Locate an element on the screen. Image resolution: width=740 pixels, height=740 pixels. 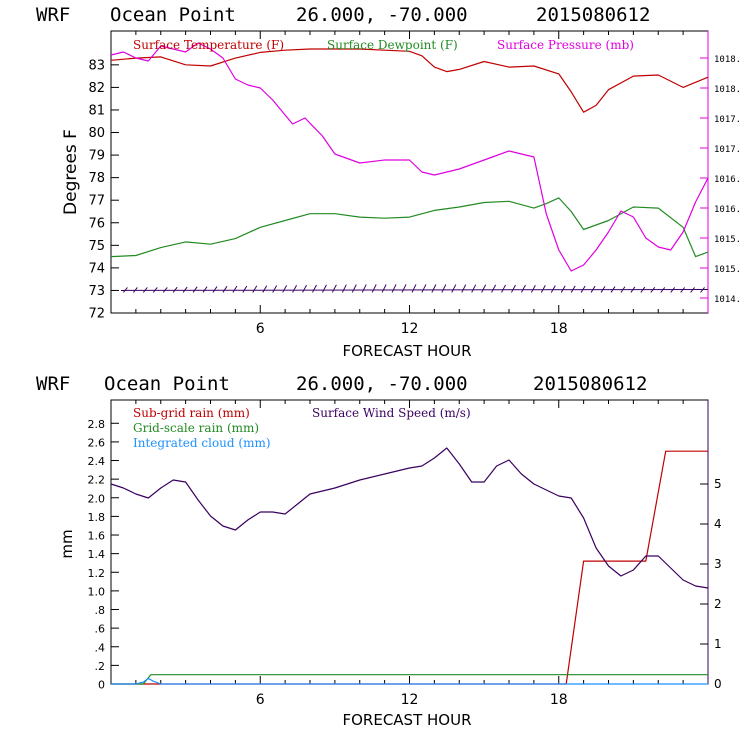
panel1-y2tick-label: 1016.0 is located at coordinates (727, 210).